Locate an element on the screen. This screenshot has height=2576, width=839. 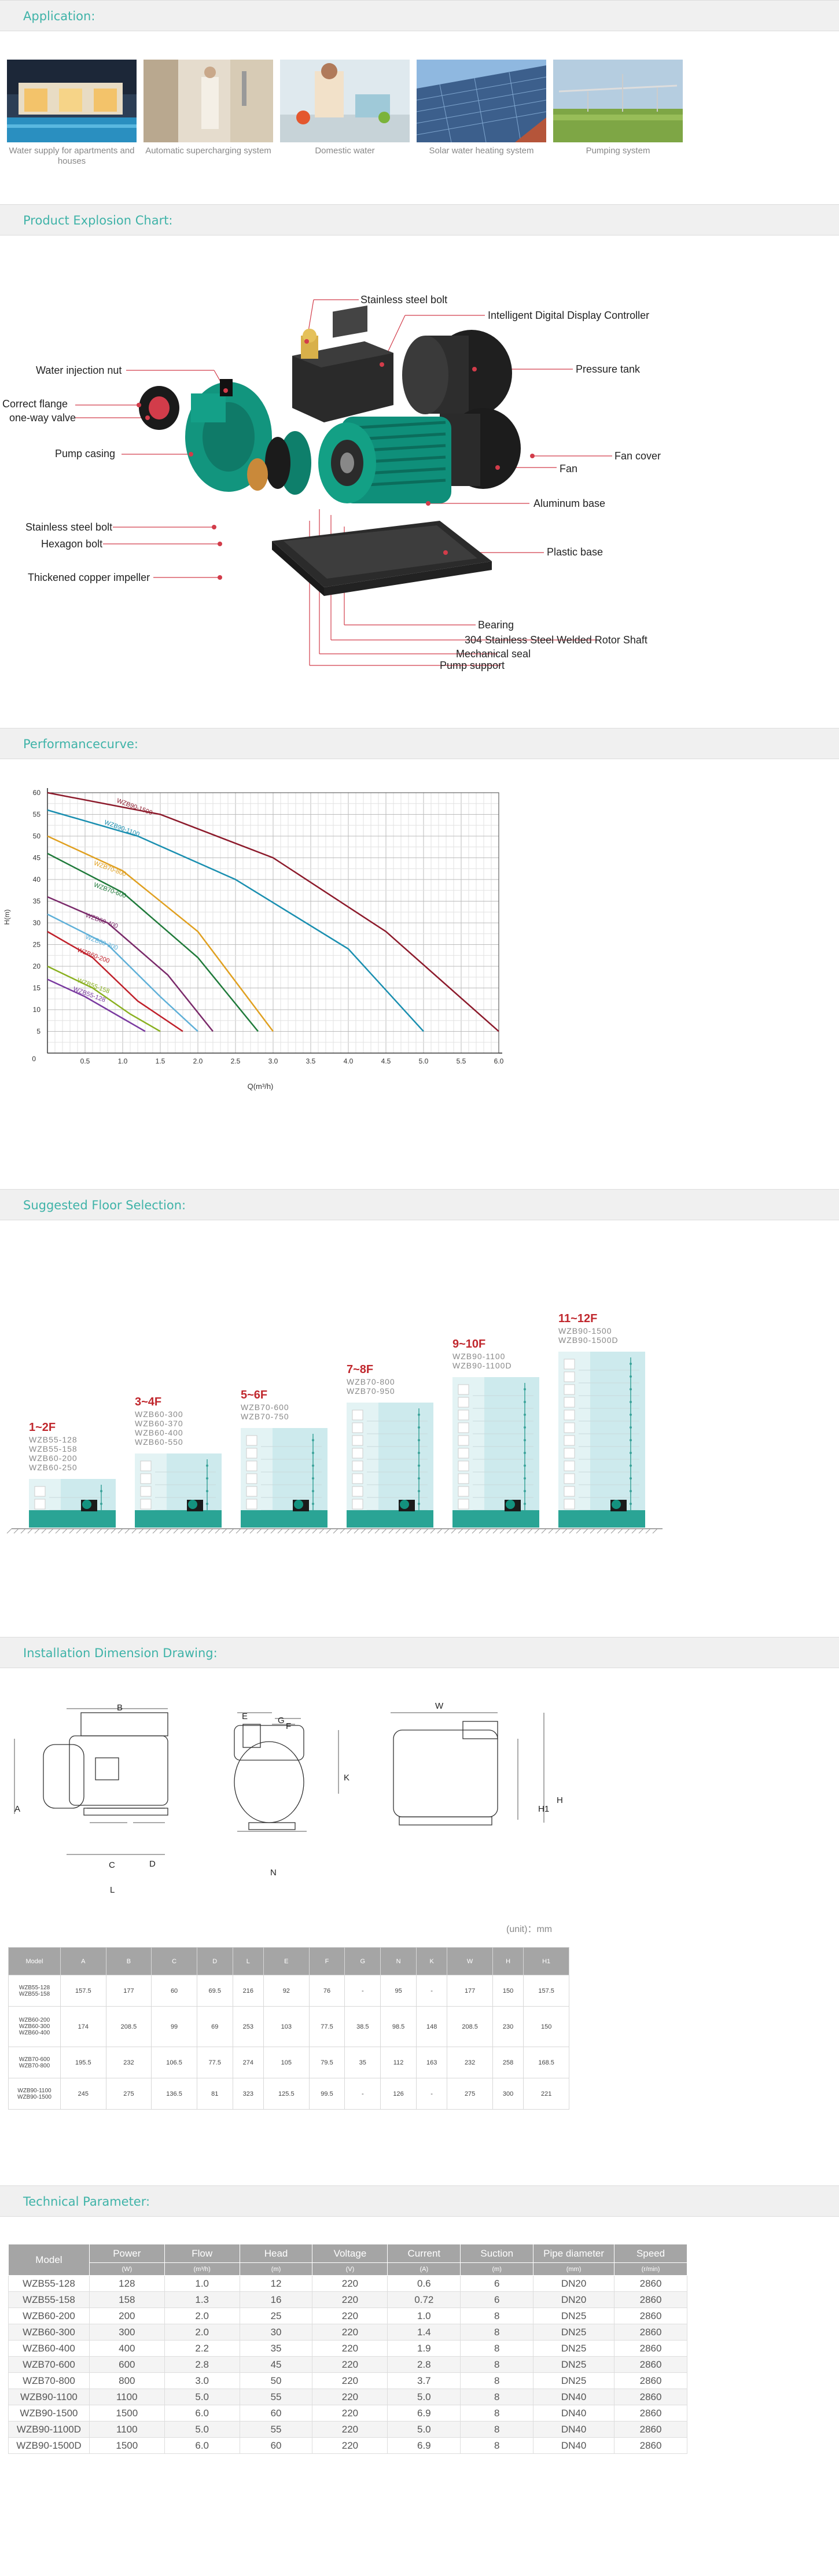
app-caption: Solar water heating system is located at coordinates (481, 151).